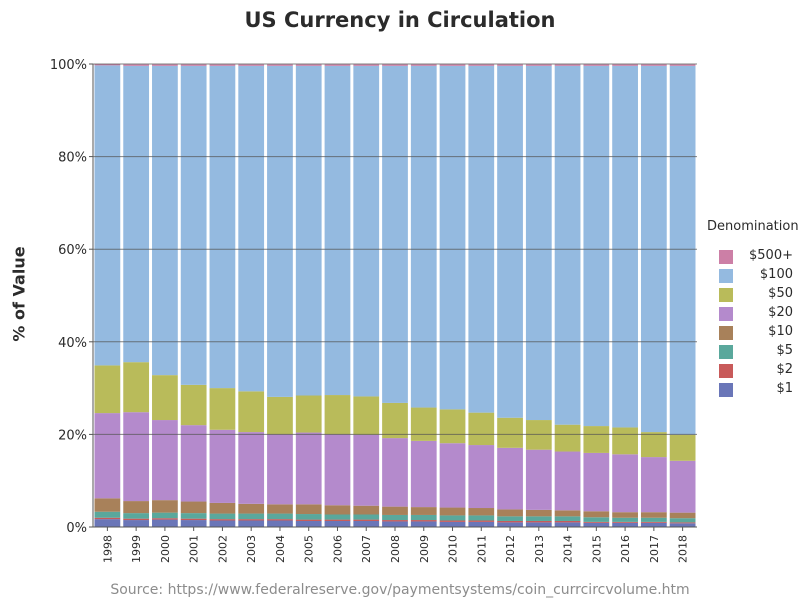 The image size is (800, 600). I want to click on x-tick-label: 2018, so click(683, 549).